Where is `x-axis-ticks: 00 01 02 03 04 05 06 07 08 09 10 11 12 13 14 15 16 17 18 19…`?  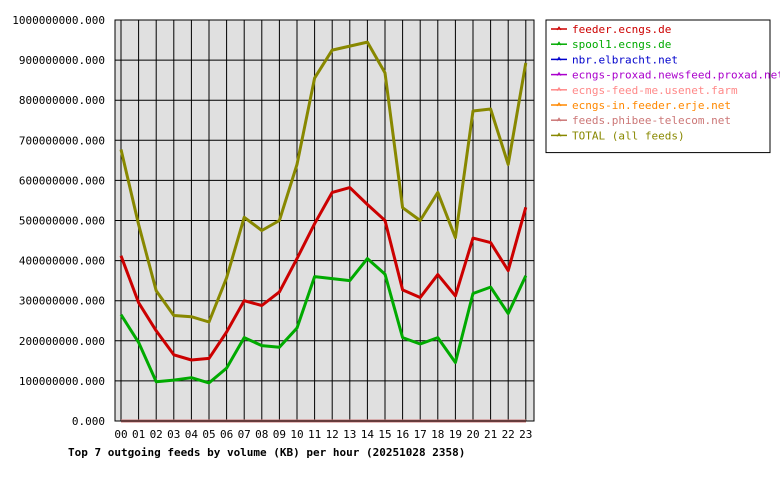
x-axis-ticks: 00 01 02 03 04 05 06 07 08 09 10 11 12 13 14 15 16 17 18 19… is located at coordinates (323, 434).